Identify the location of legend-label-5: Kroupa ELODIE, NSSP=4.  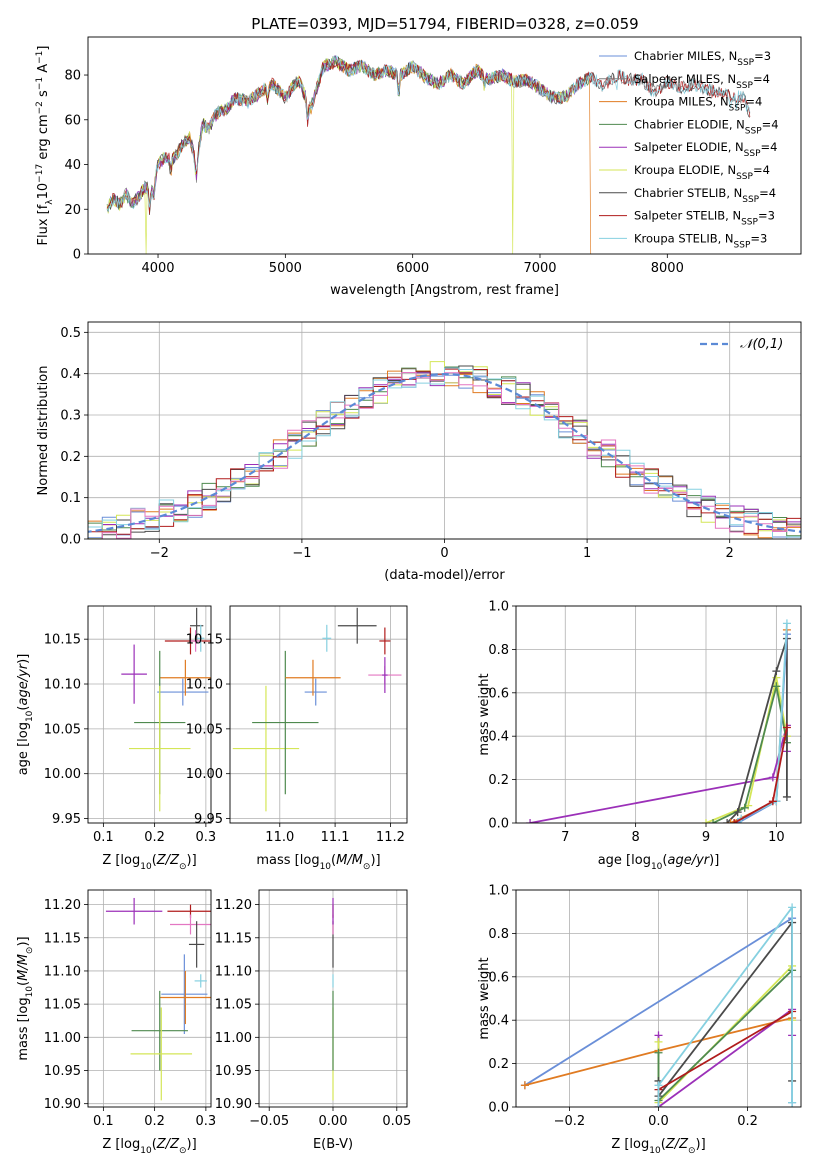
(702, 172).